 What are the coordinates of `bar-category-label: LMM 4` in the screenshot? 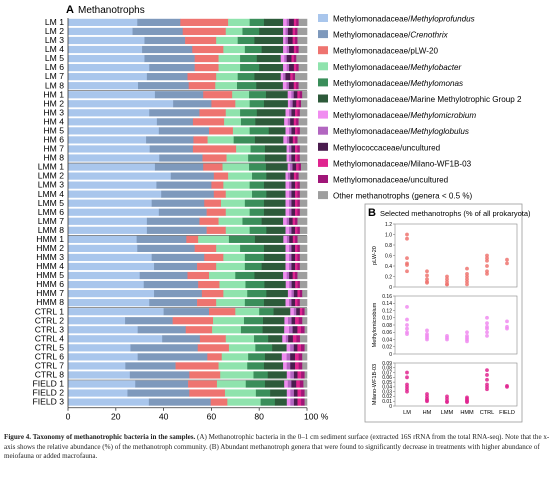 It's located at (51, 194).